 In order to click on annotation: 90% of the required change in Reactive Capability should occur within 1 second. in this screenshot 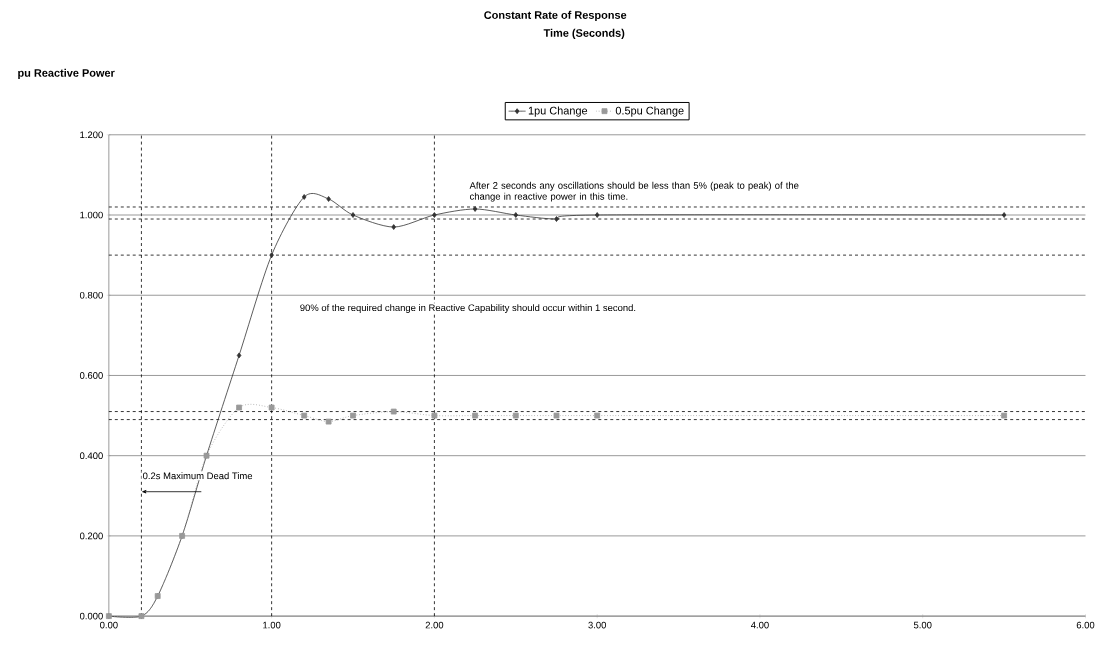, I will do `click(468, 308)`.